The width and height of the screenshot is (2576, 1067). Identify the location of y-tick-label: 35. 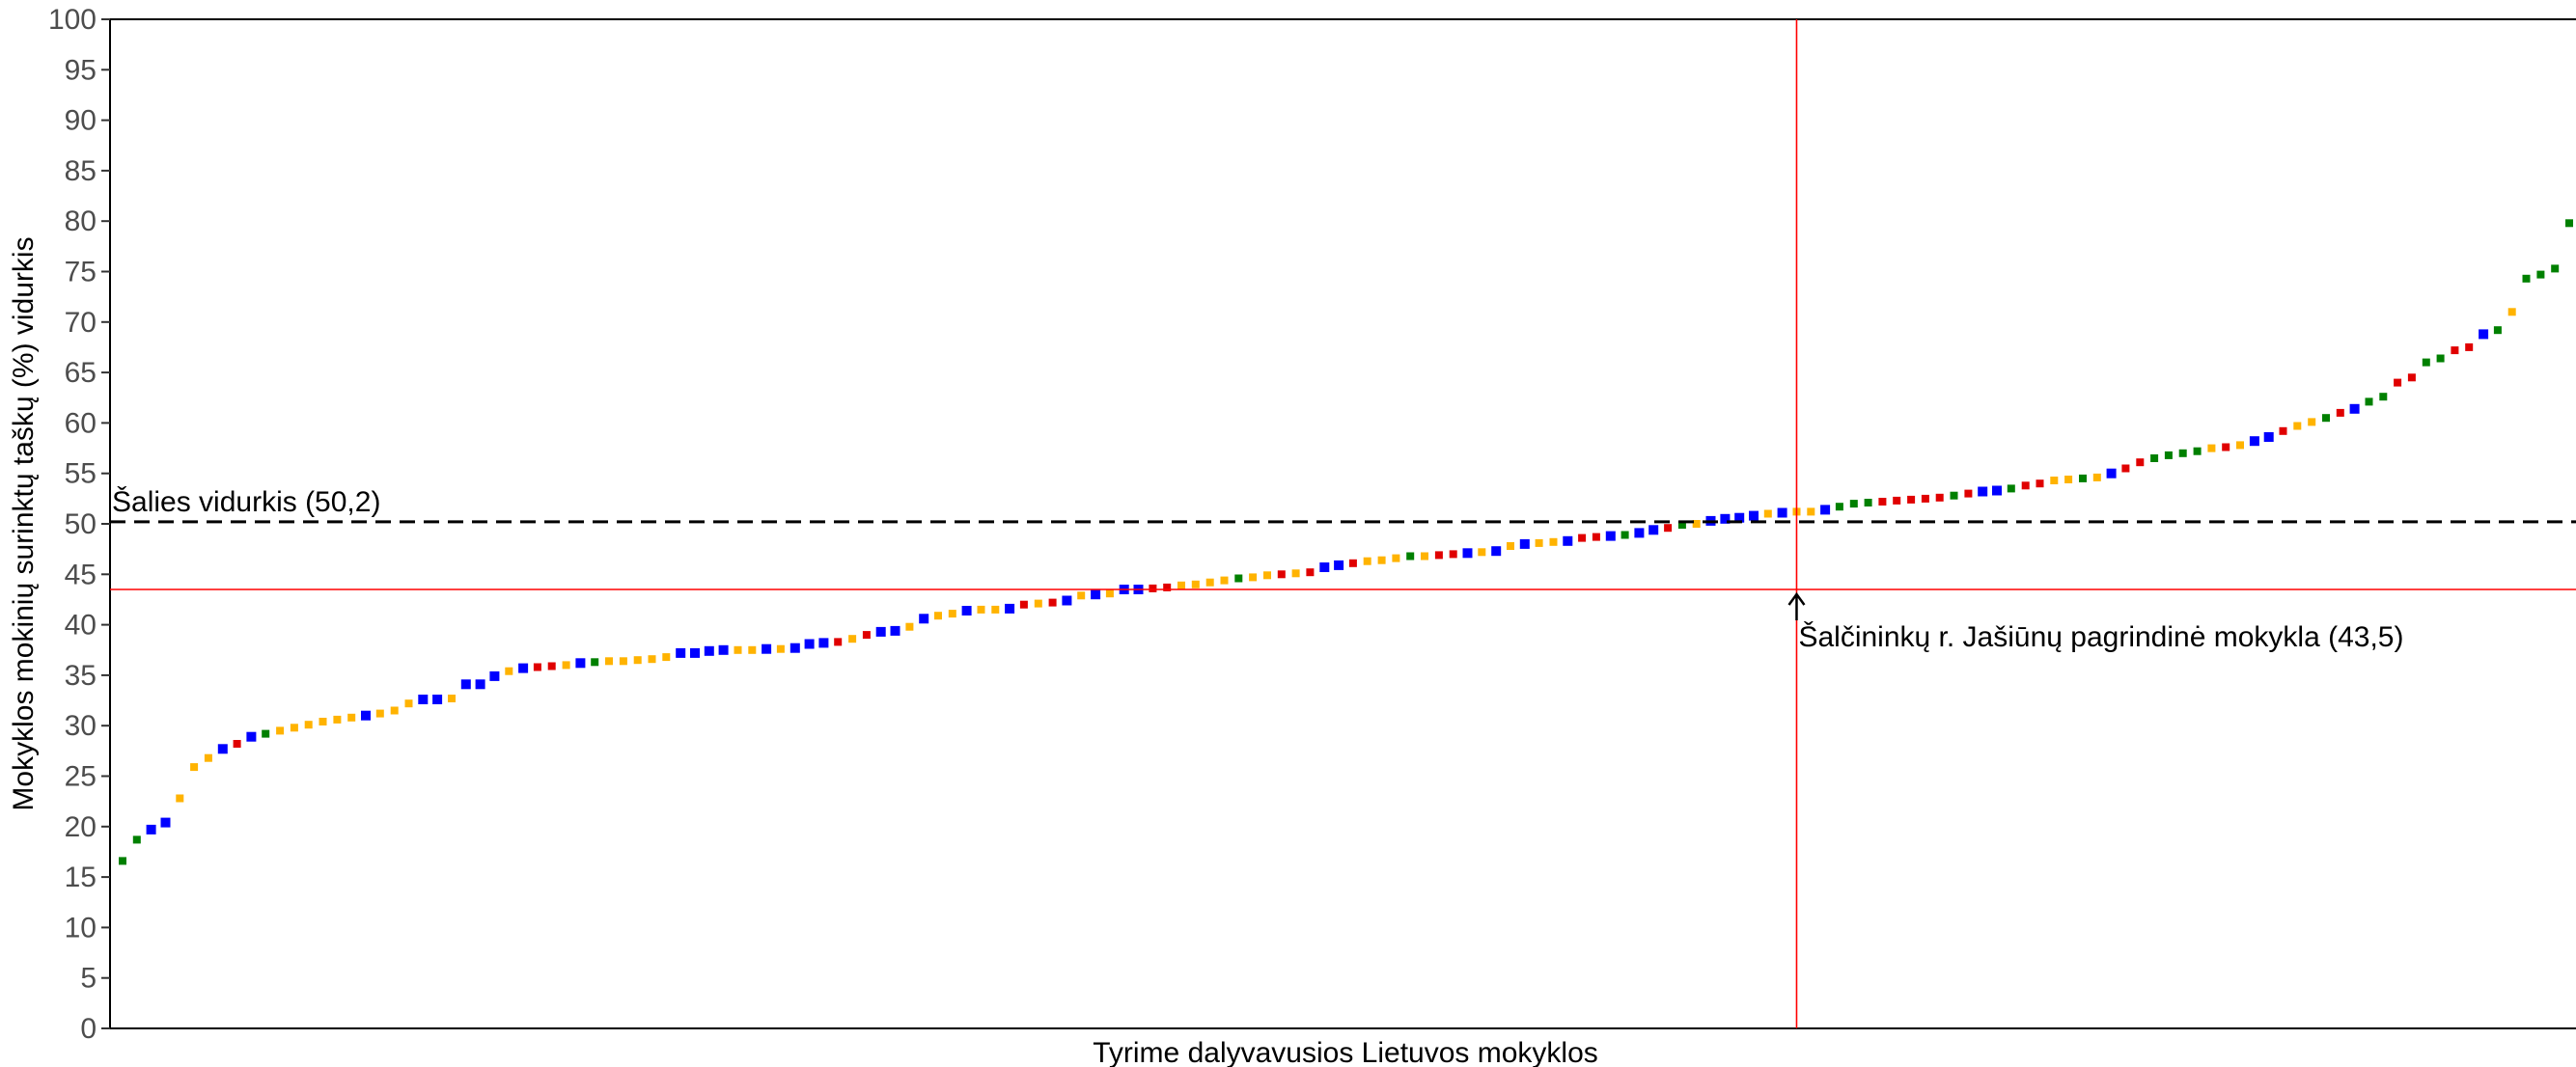
(81, 676).